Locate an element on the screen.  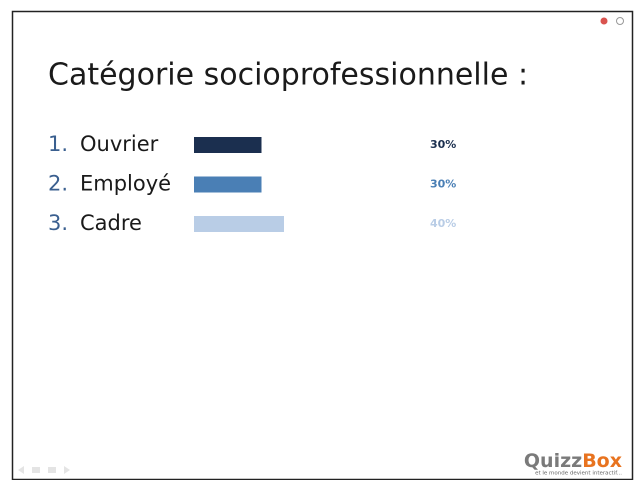
logo: QuizzBox is located at coordinates (573, 461).